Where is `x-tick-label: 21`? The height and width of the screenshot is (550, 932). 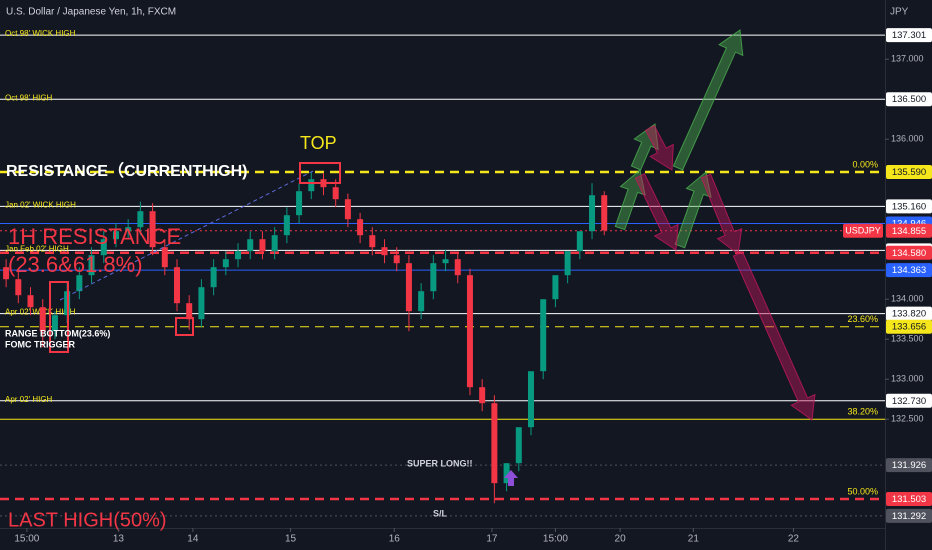
x-tick-label: 21 is located at coordinates (694, 539).